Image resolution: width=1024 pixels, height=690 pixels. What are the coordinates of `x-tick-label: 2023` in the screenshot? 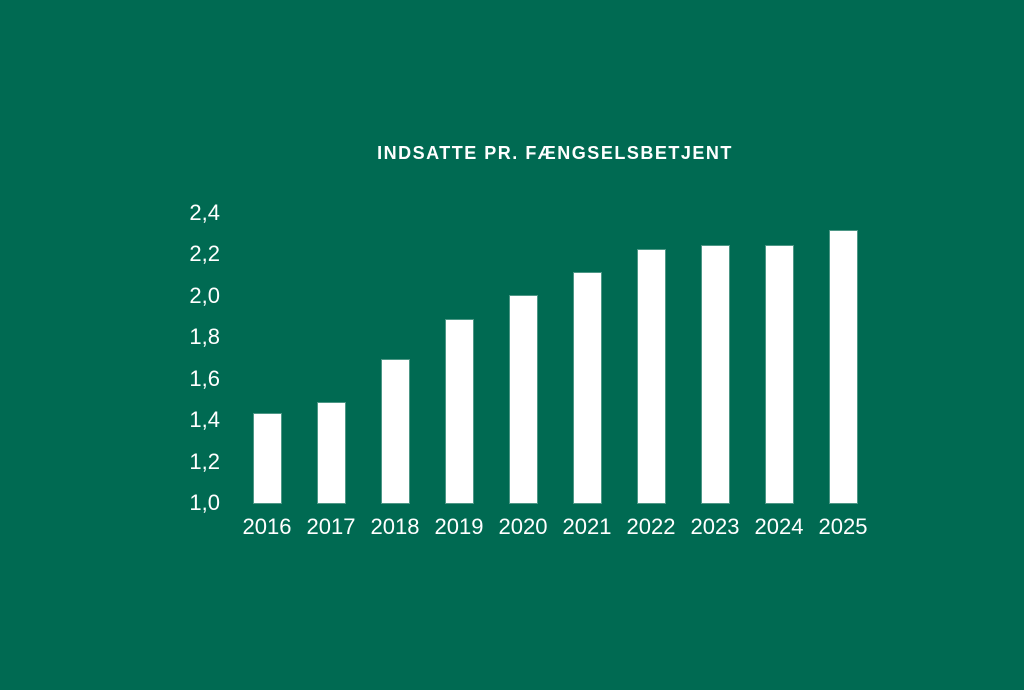 It's located at (715, 526).